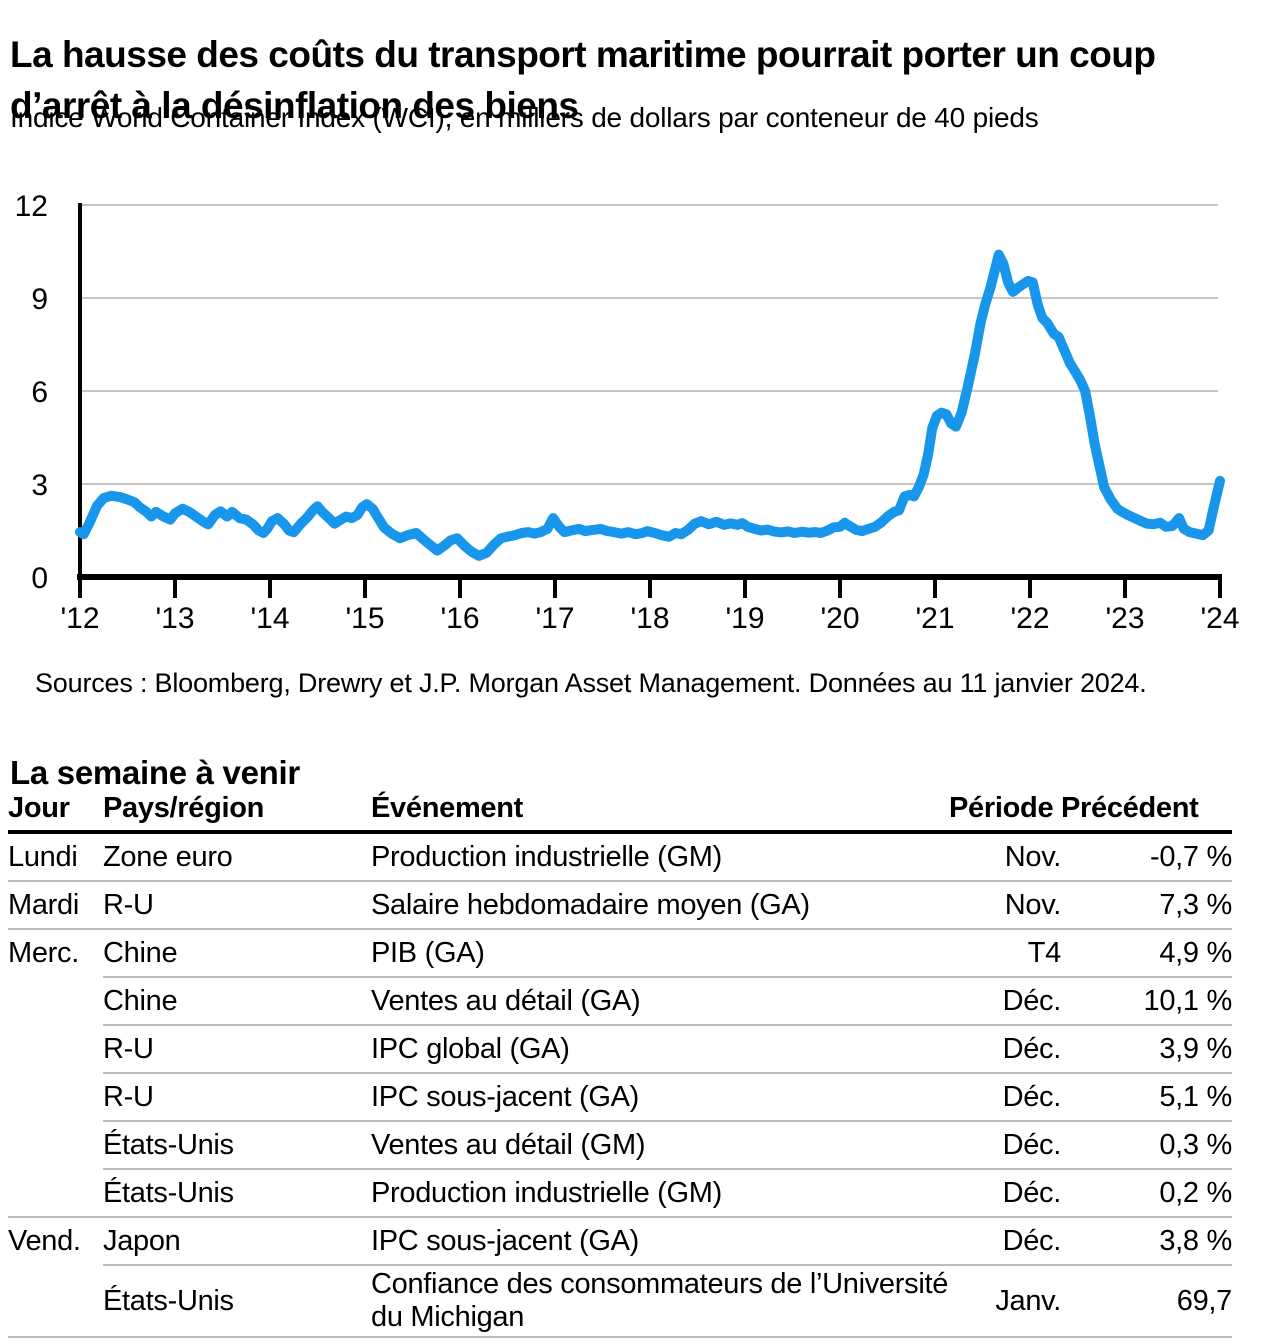 The width and height of the screenshot is (1270, 1344). Describe the element at coordinates (660, 1145) in the screenshot. I see `cell-evenement: Ventes au détail (GM)` at that location.